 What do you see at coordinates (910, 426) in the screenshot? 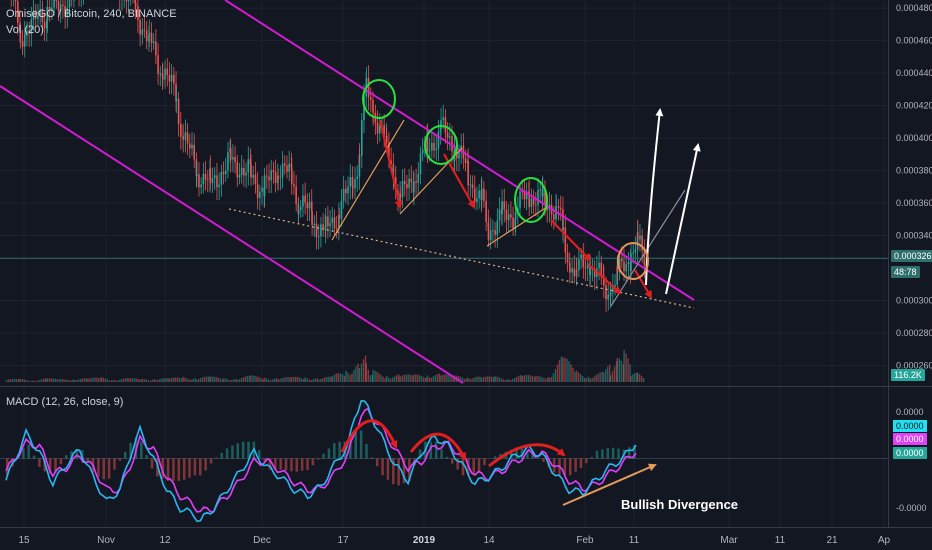
I see `macd-value-badge: 0.0000` at bounding box center [910, 426].